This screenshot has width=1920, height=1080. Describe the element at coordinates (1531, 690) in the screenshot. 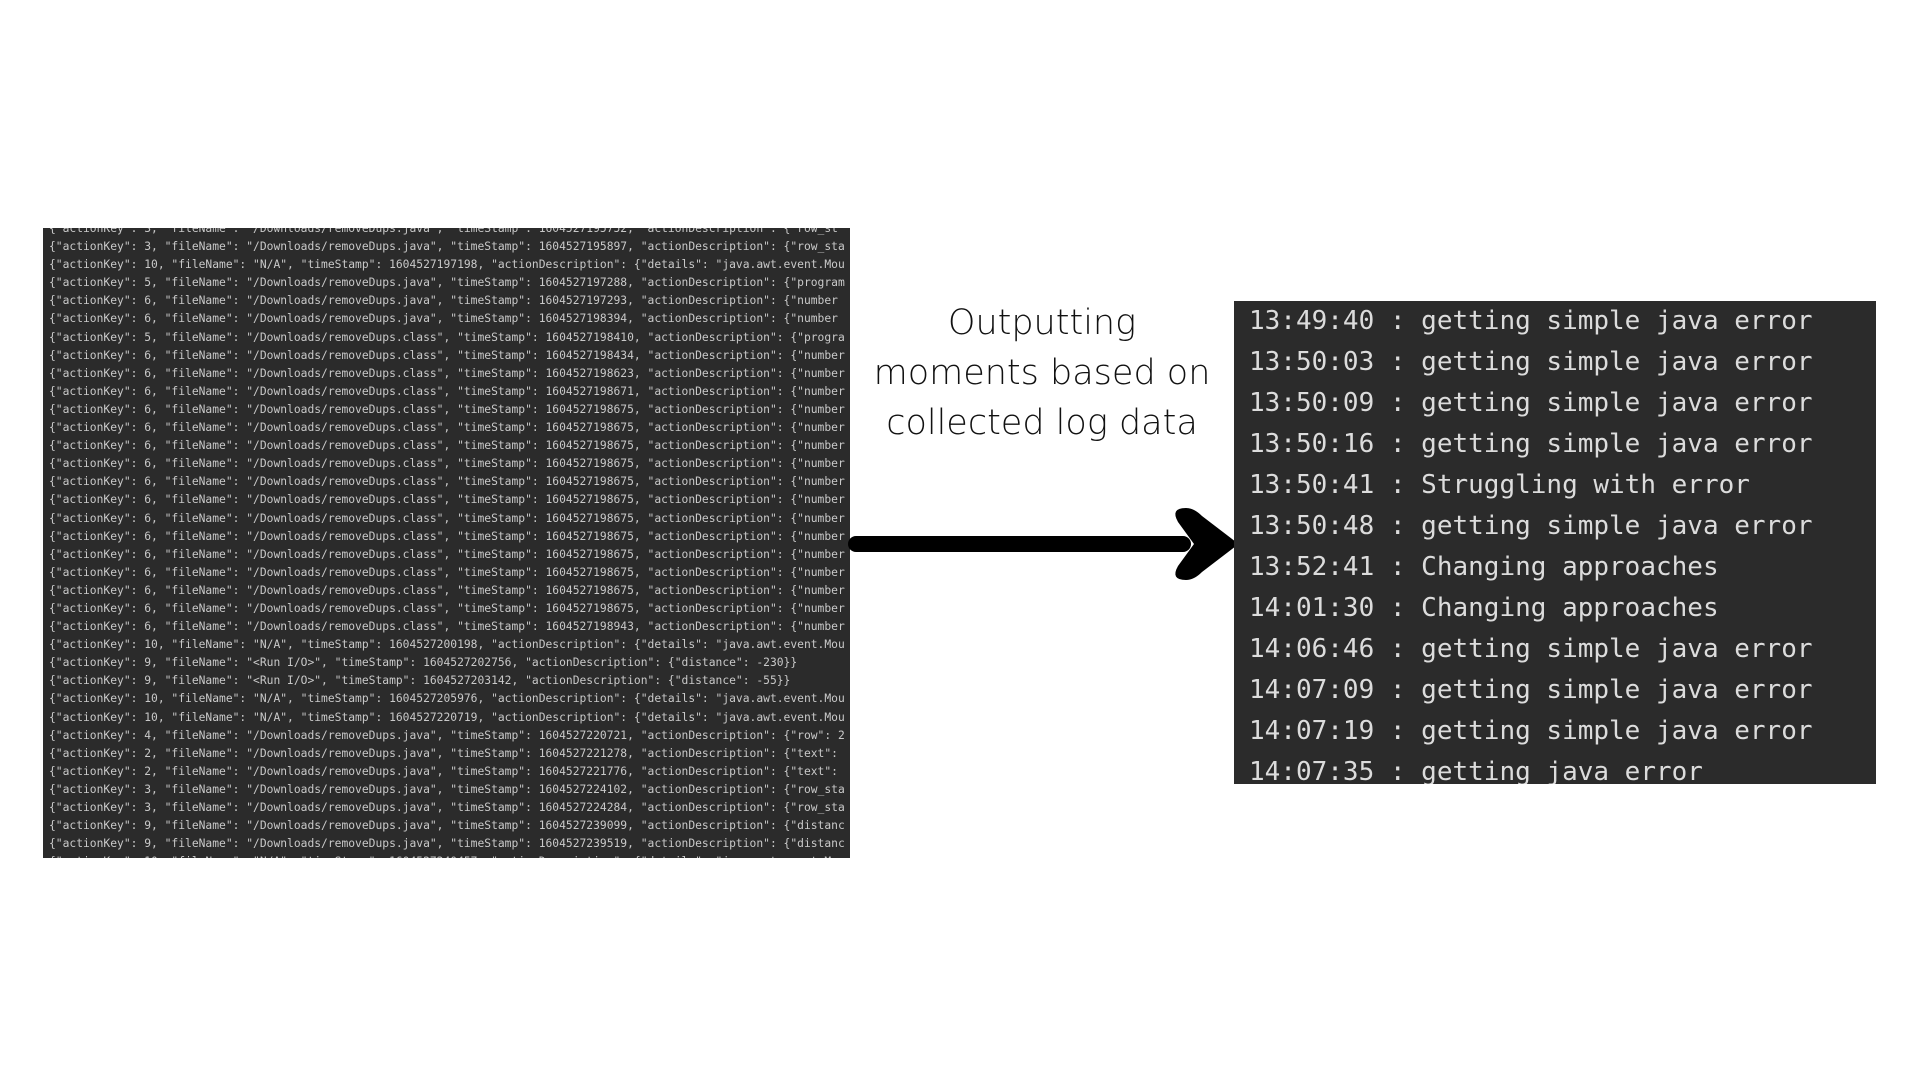

I see `moment-item: 14:07:09 : getting simple java error` at that location.